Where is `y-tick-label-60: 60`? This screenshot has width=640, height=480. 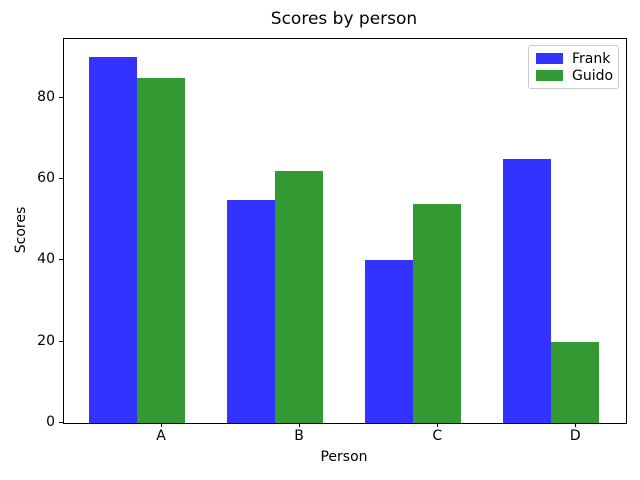
y-tick-label-60: 60 is located at coordinates (46, 178).